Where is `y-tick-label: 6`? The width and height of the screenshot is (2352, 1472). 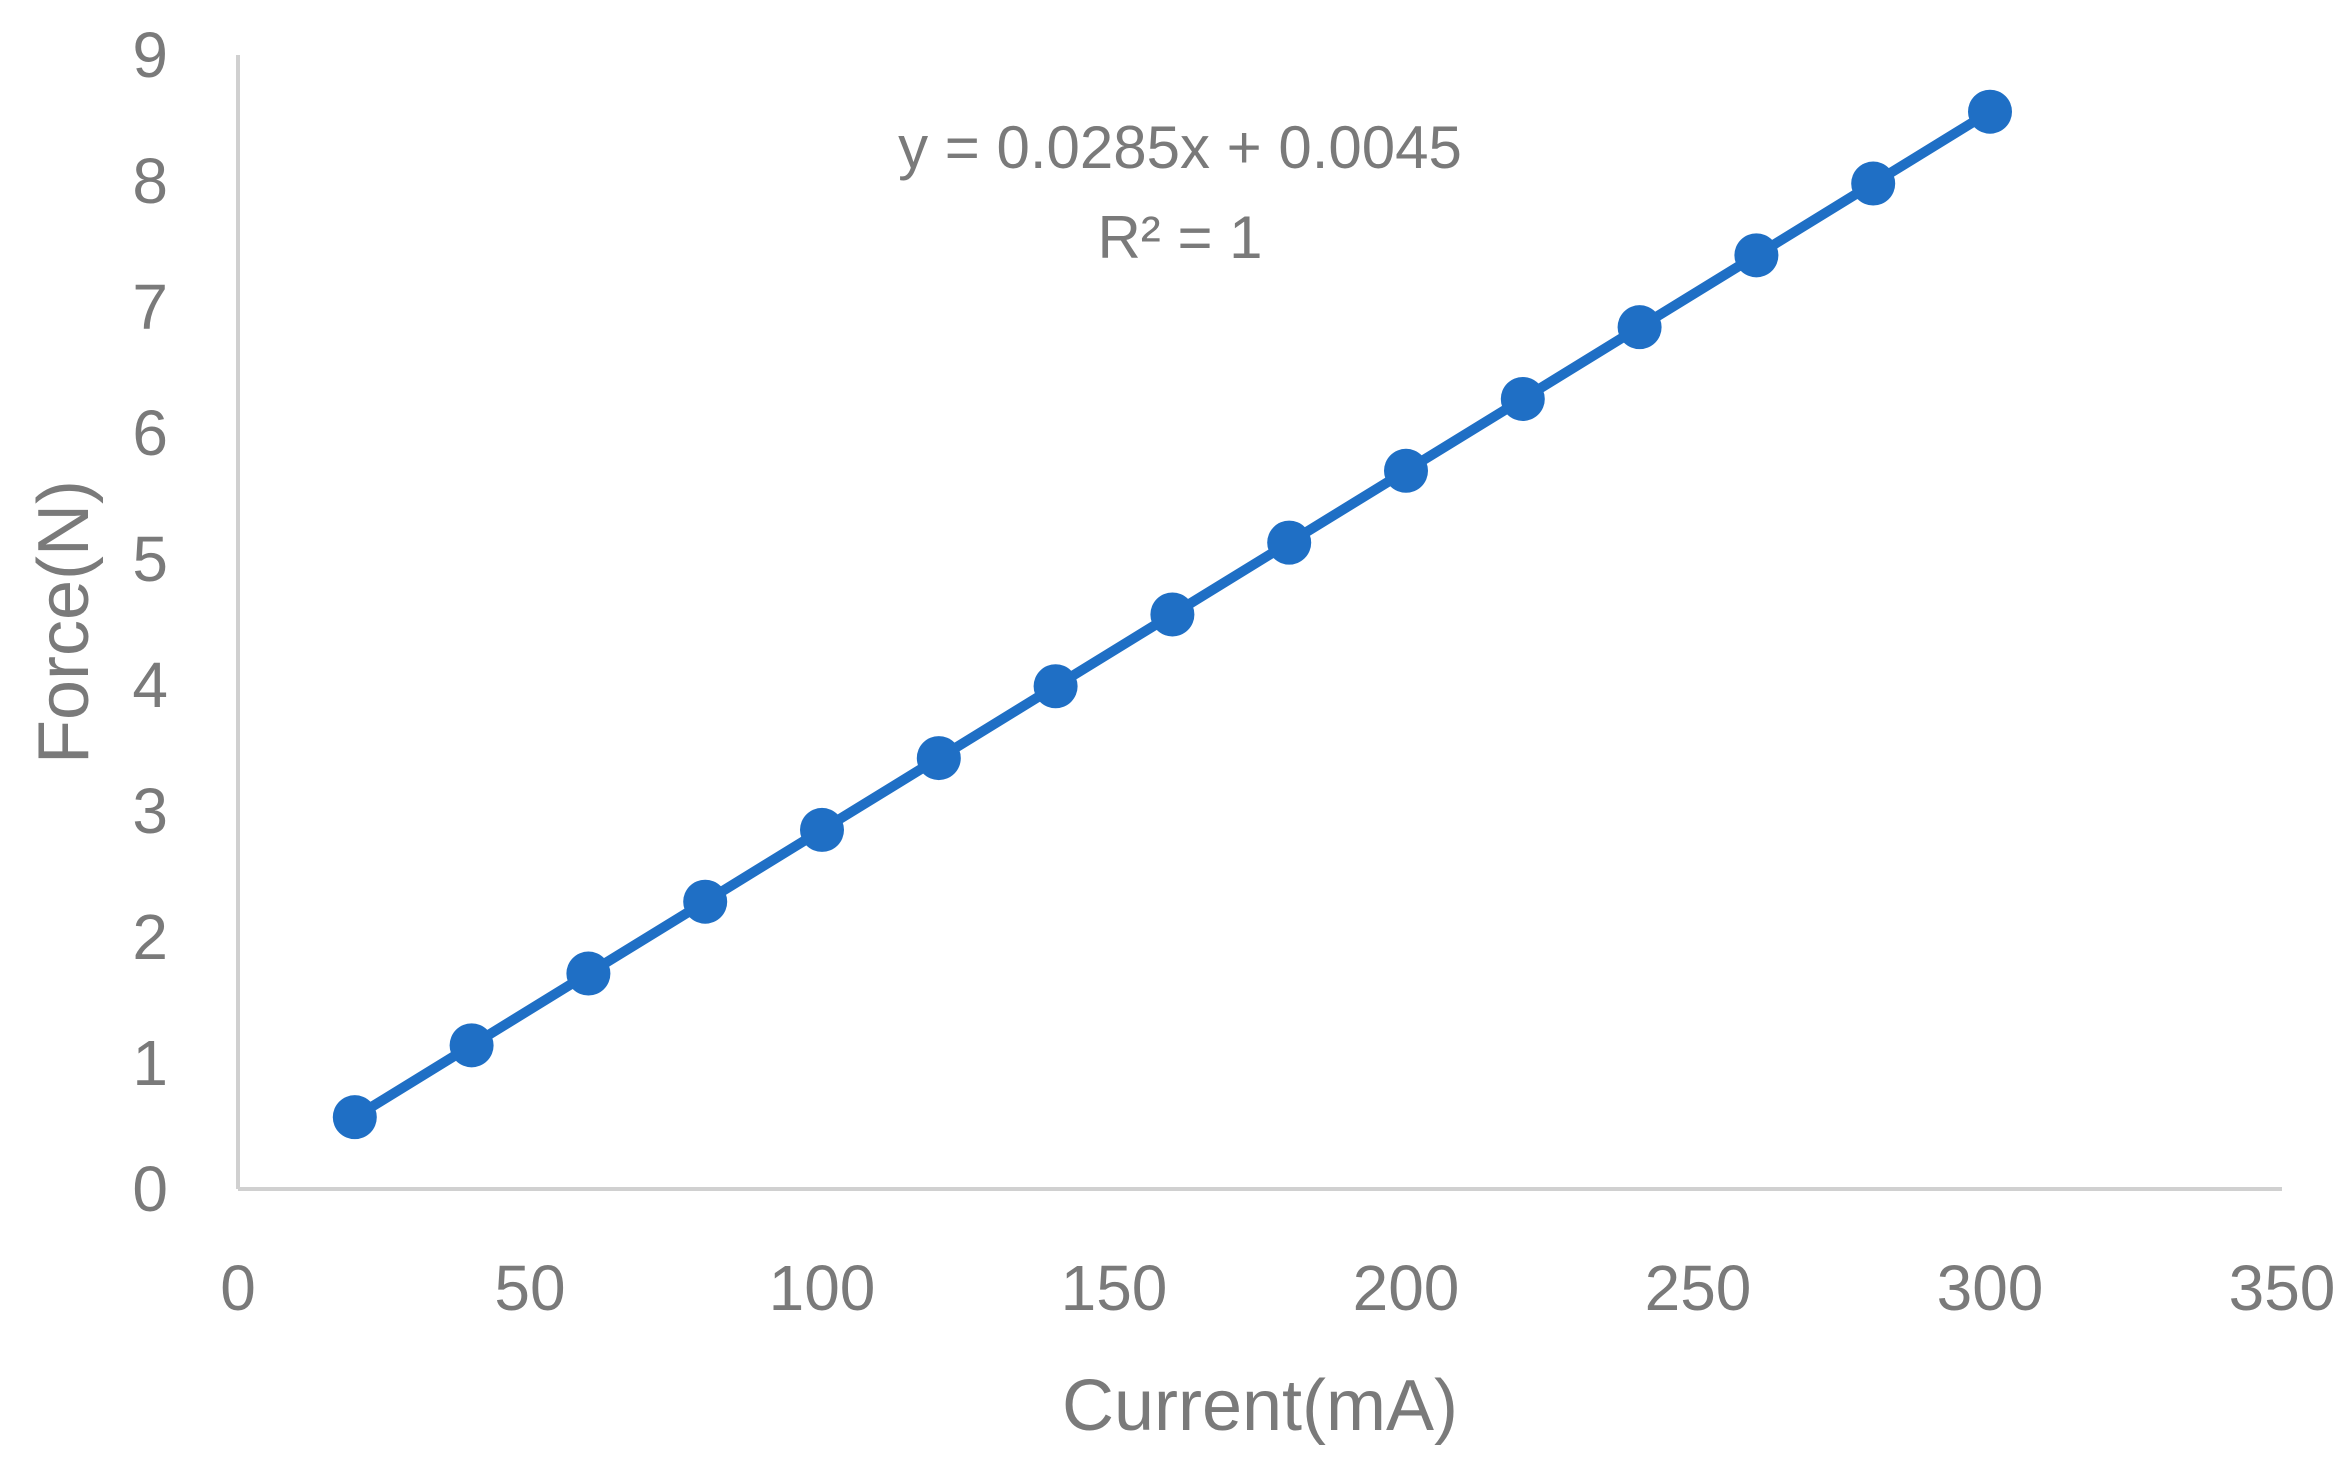
y-tick-label: 6 is located at coordinates (150, 433).